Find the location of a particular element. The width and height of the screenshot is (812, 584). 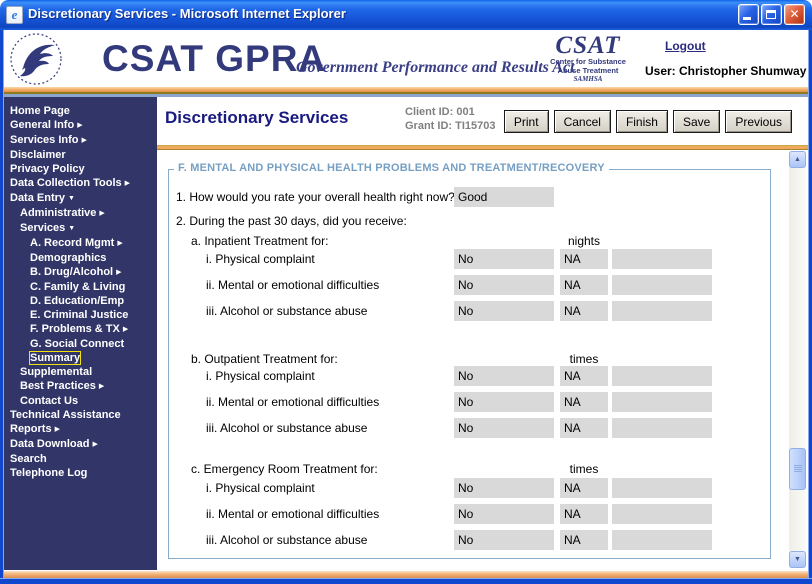

sidebar-item-data-download: Data Download ▶ is located at coordinates (80, 444).